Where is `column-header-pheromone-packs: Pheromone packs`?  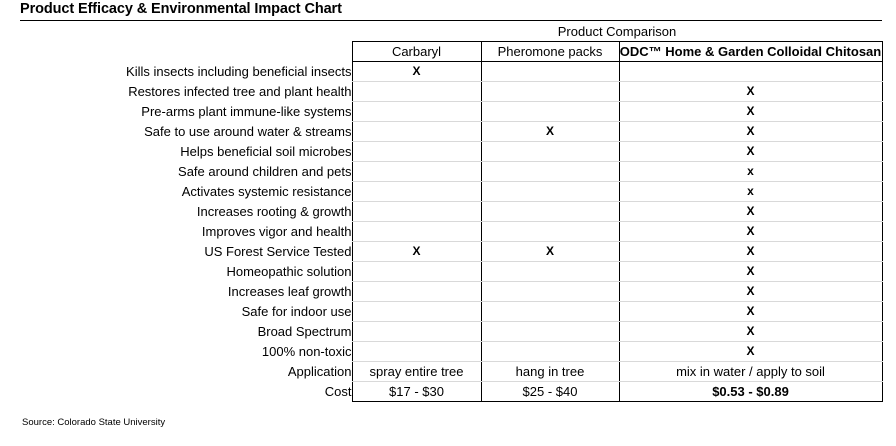 column-header-pheromone-packs: Pheromone packs is located at coordinates (550, 51).